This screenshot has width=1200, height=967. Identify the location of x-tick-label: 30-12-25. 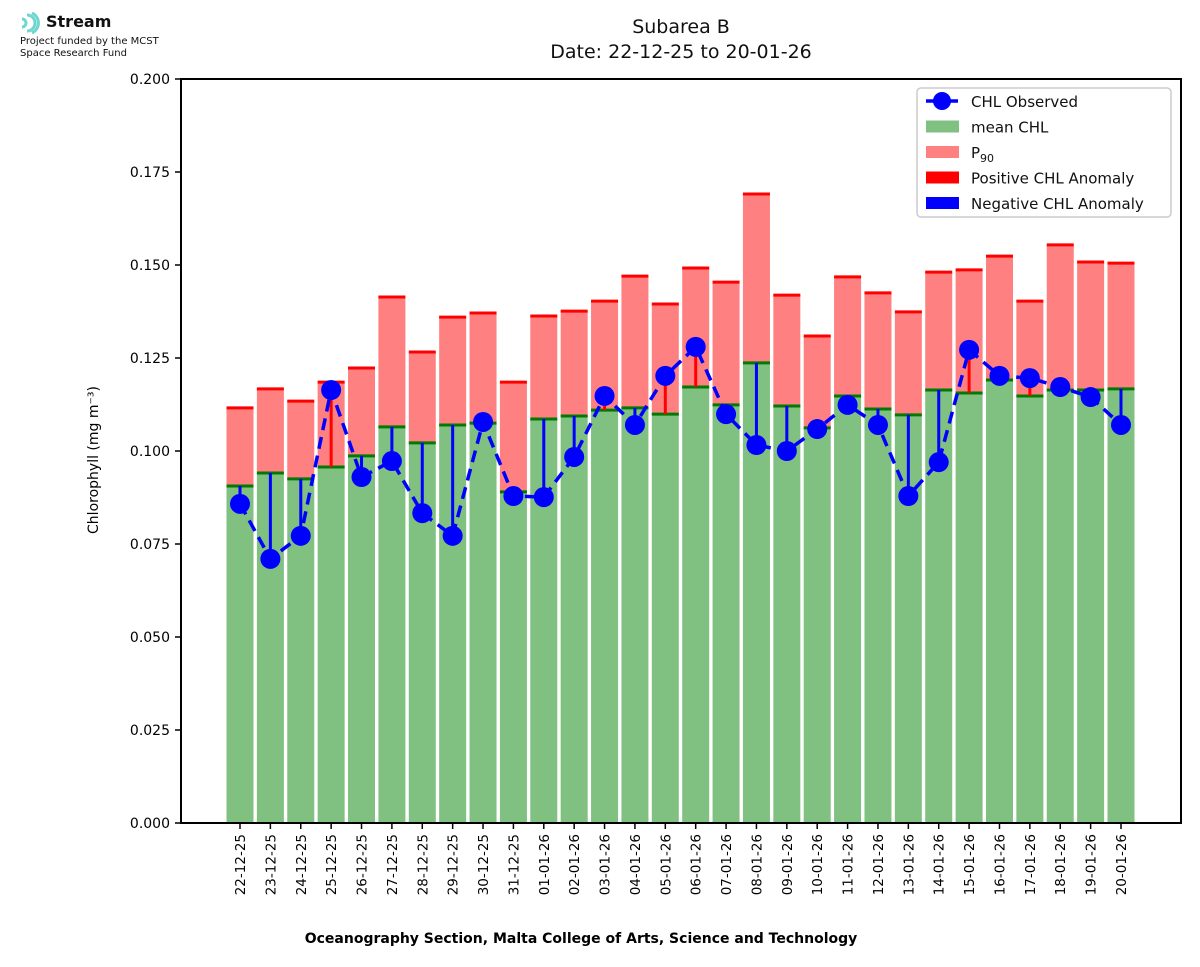
(484, 864).